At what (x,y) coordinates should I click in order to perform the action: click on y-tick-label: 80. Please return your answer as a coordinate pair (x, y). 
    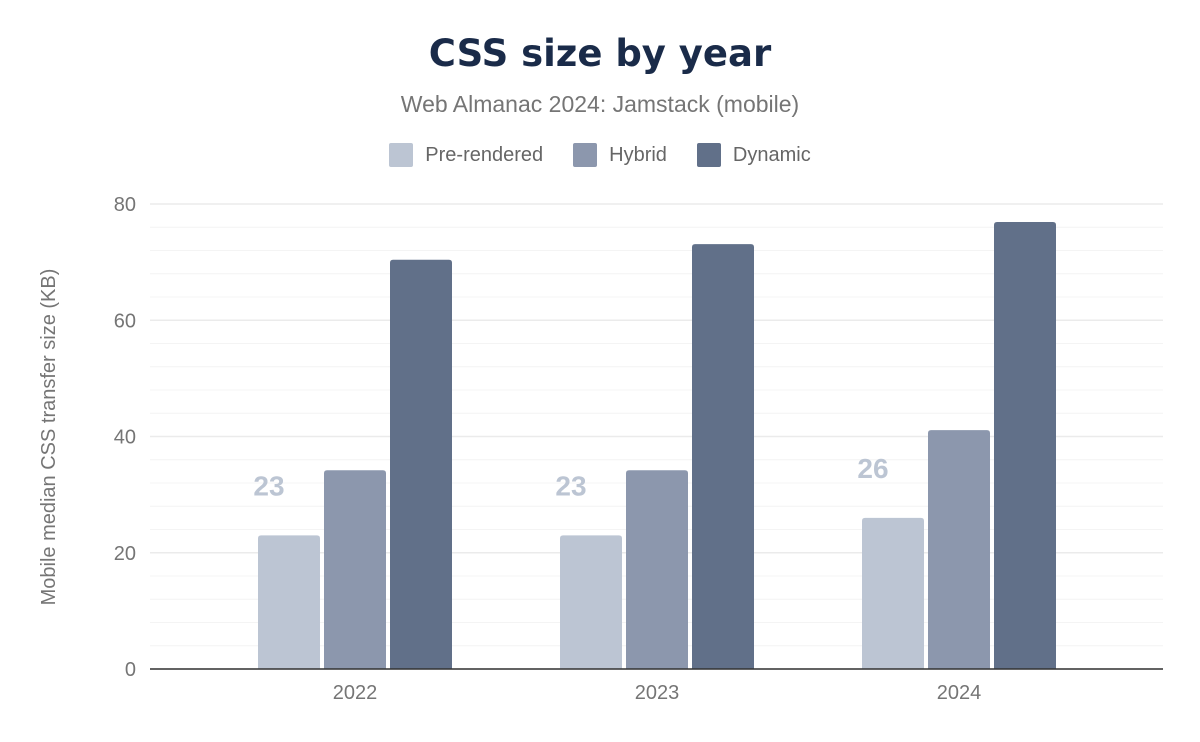
    Looking at the image, I should click on (125, 205).